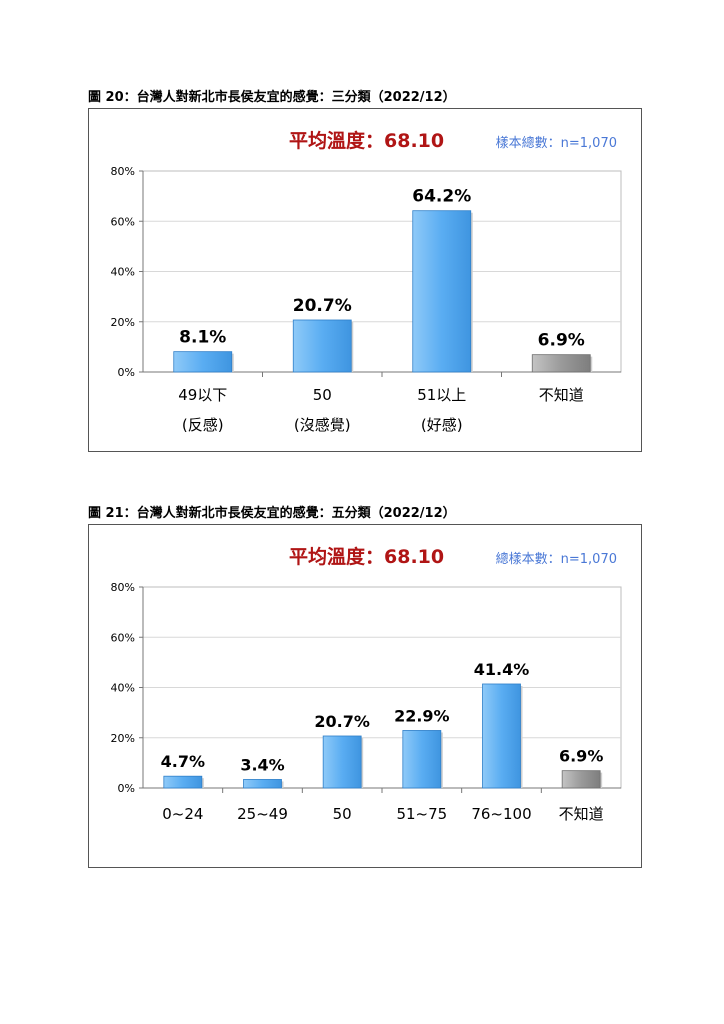 The image size is (724, 1024). What do you see at coordinates (262, 764) in the screenshot?
I see `bar-value-label: 3.4%` at bounding box center [262, 764].